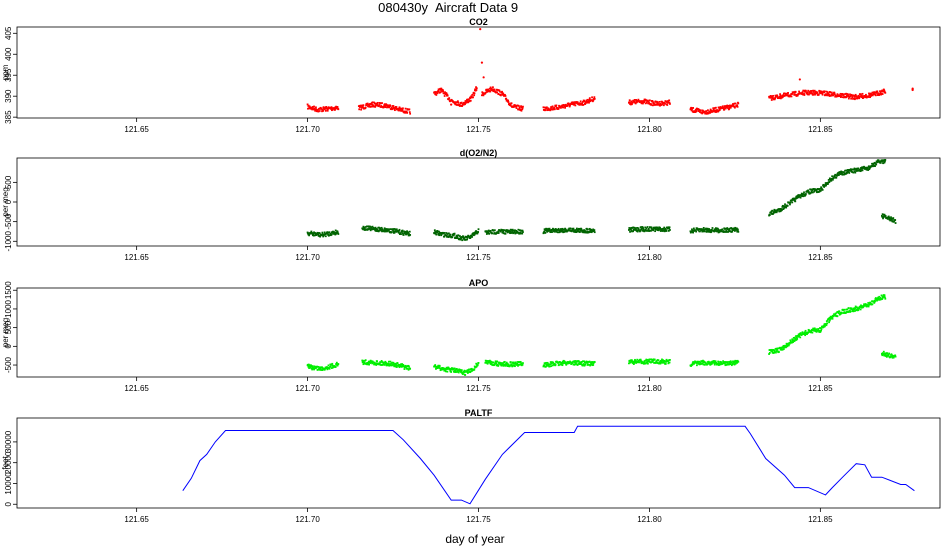 This screenshot has height=550, width=950. I want to click on y-tick-label: 405, so click(8, 33).